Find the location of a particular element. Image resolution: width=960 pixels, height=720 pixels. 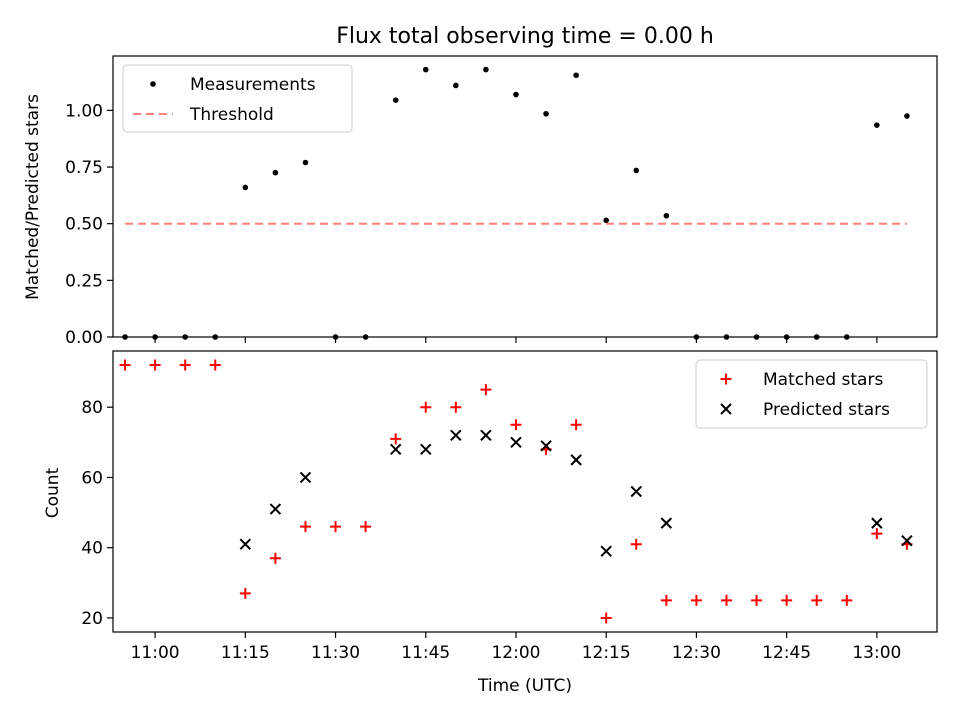

bottom-x-axis-label: Time (UTC) is located at coordinates (524, 686).